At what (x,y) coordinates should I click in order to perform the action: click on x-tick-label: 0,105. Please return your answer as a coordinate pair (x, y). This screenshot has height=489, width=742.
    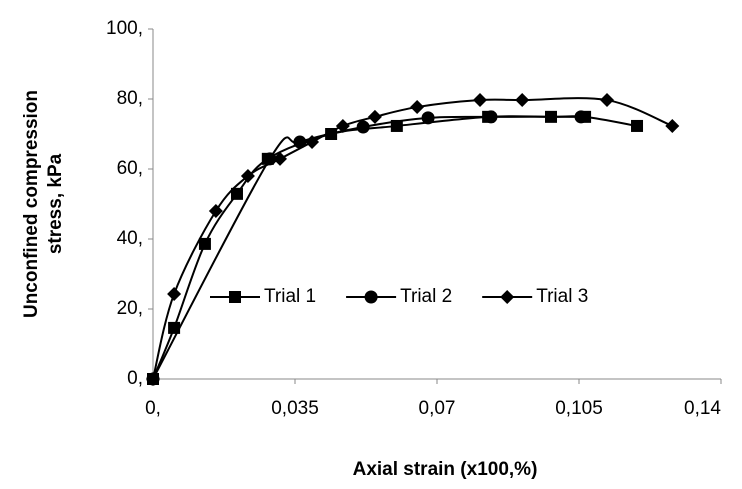
    Looking at the image, I should click on (579, 408).